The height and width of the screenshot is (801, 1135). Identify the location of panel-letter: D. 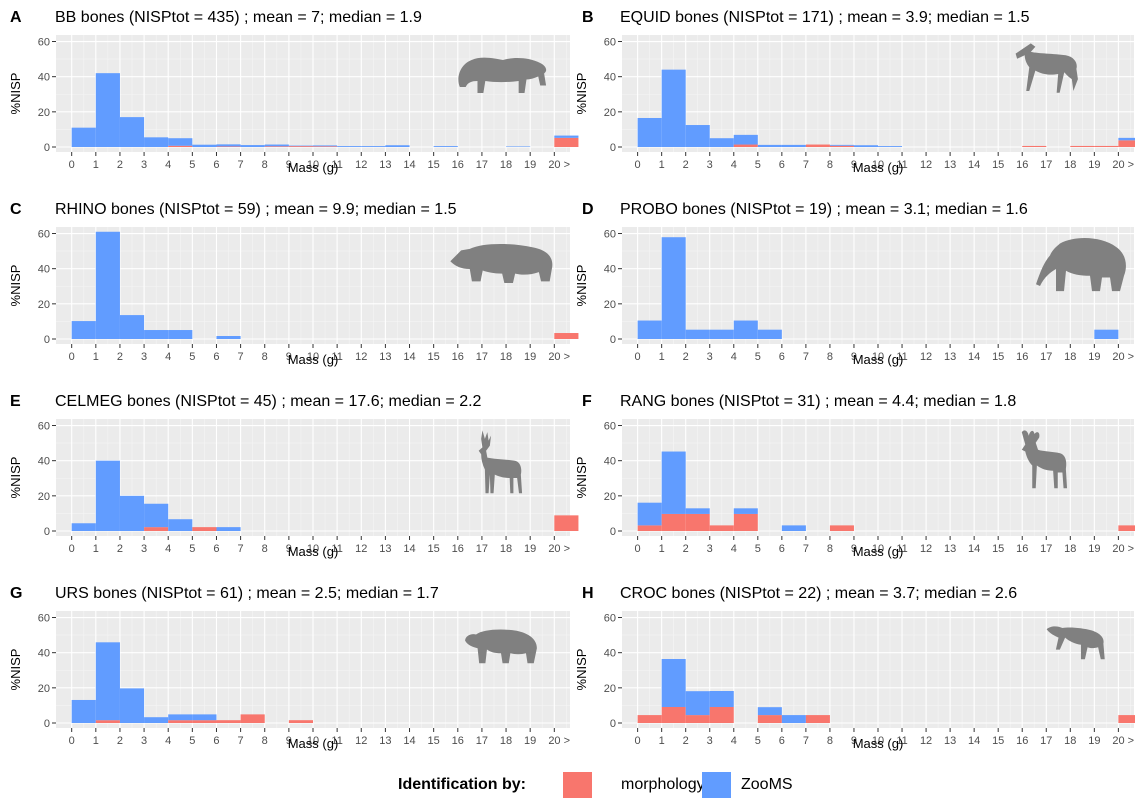
(588, 209).